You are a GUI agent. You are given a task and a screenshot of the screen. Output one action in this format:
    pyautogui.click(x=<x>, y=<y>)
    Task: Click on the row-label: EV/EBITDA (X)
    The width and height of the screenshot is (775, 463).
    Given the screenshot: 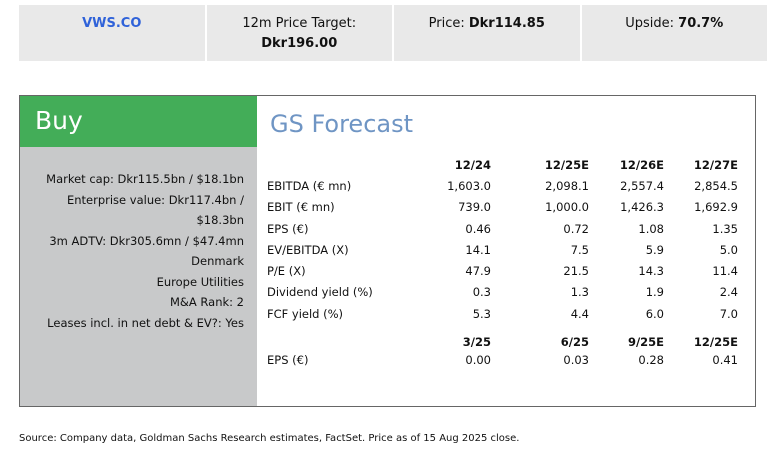 What is the action you would take?
    pyautogui.click(x=308, y=249)
    